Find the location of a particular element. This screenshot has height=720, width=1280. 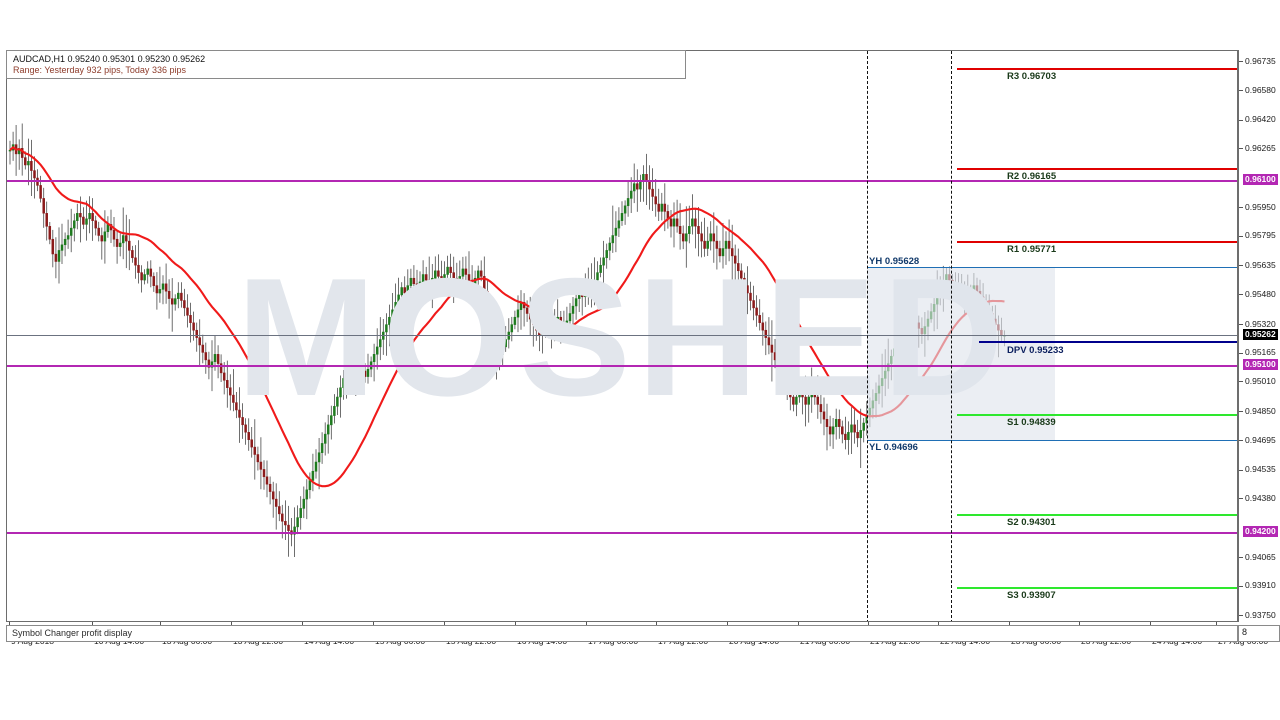

round-level-line-0.94200 is located at coordinates (622, 533).